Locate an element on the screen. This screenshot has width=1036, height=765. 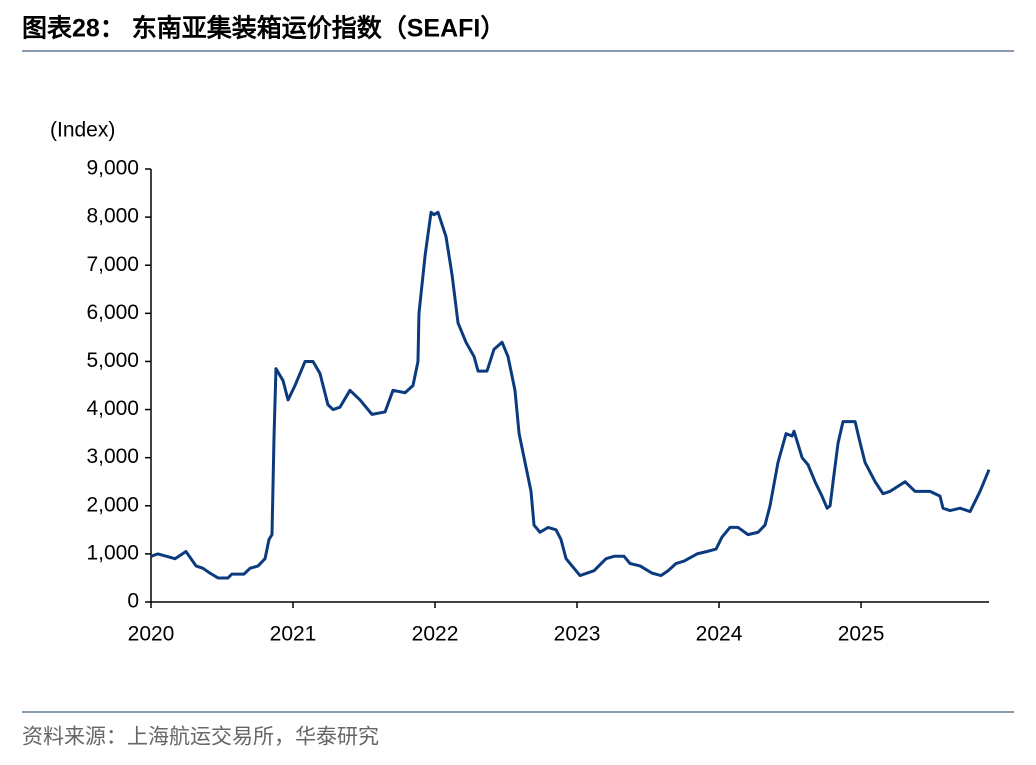
x-tick-label: 2021 is located at coordinates (293, 634).